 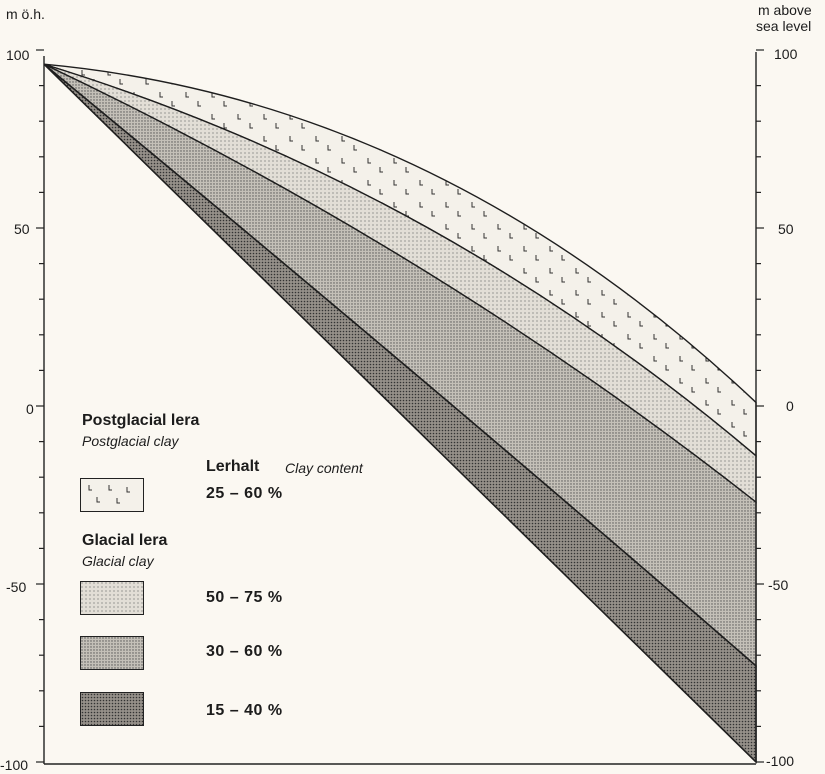 I want to click on legend-col-header: Lerhalt, so click(x=233, y=466).